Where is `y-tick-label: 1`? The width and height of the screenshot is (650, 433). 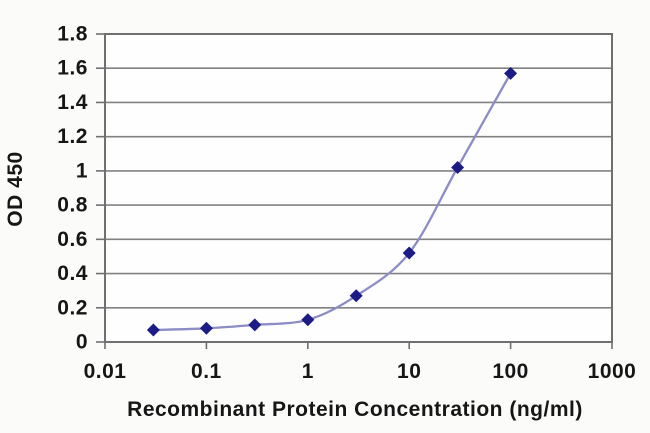
y-tick-label: 1 is located at coordinates (82, 170).